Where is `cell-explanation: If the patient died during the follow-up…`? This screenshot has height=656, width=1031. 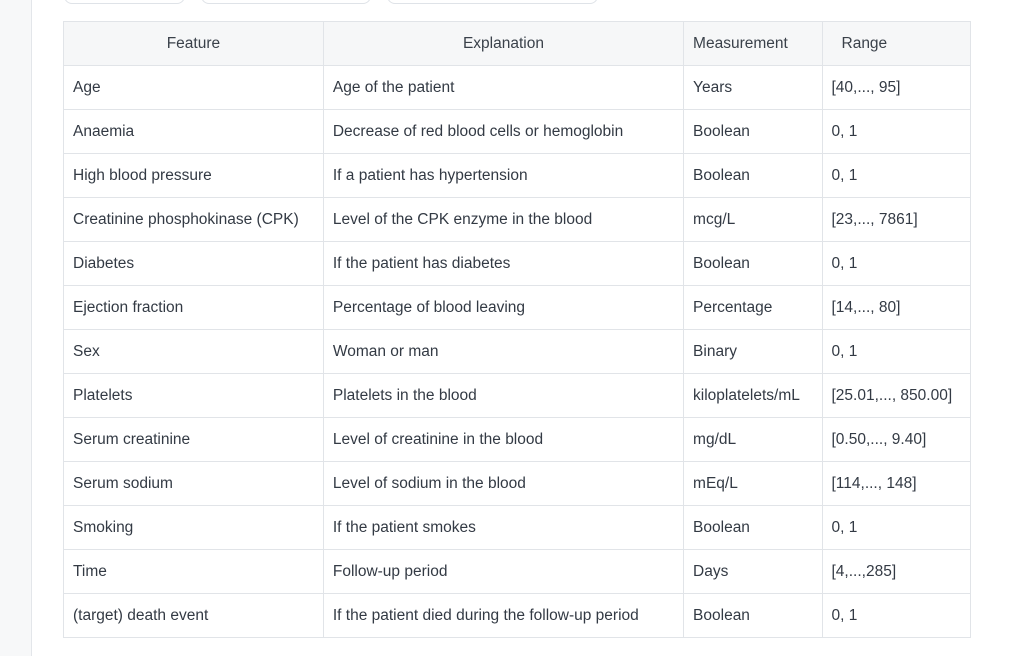 cell-explanation: If the patient died during the follow-up… is located at coordinates (503, 615).